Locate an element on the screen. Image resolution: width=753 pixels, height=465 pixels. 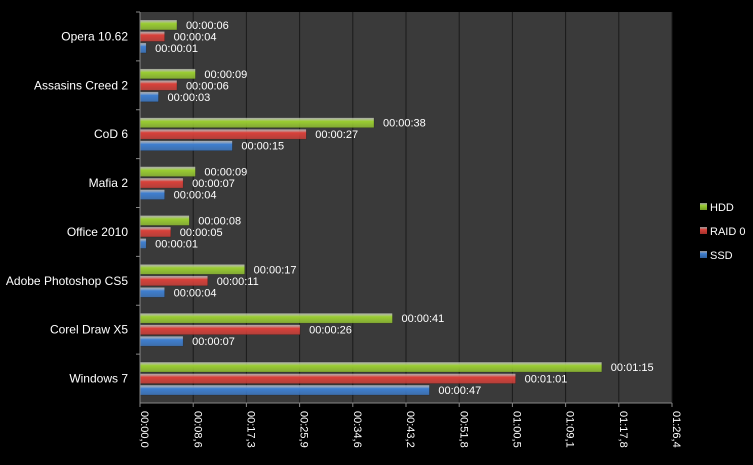
data-label: 00:00:27 is located at coordinates (336, 135).